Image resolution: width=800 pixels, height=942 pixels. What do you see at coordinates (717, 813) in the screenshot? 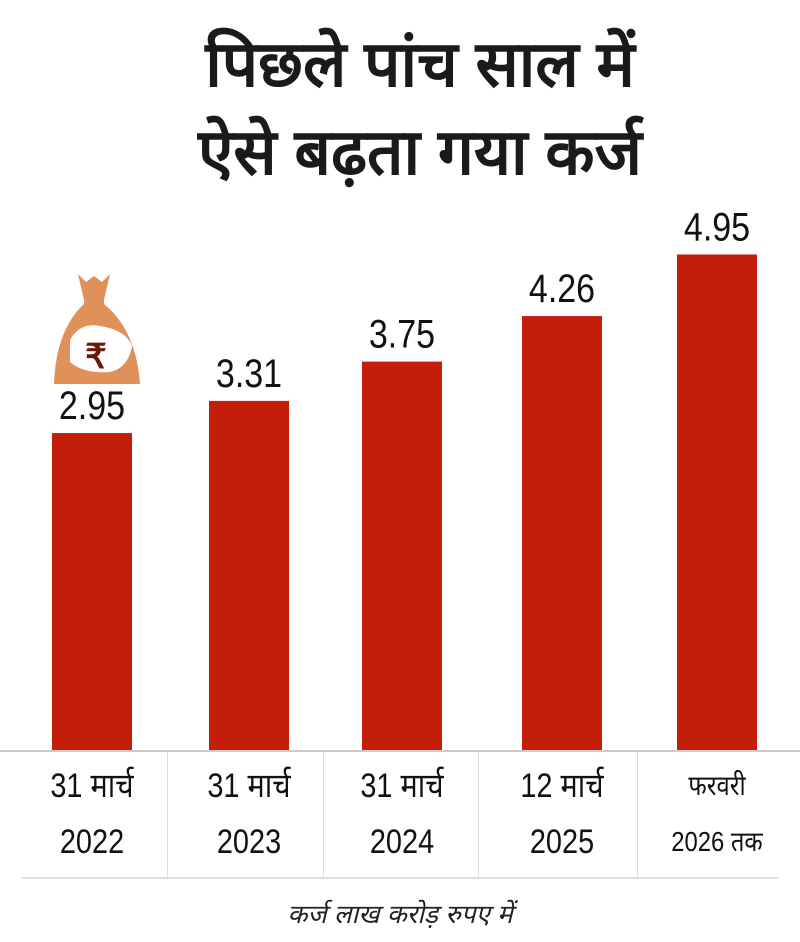
I see `x-tick-label: फरवरी 2026 तक` at bounding box center [717, 813].